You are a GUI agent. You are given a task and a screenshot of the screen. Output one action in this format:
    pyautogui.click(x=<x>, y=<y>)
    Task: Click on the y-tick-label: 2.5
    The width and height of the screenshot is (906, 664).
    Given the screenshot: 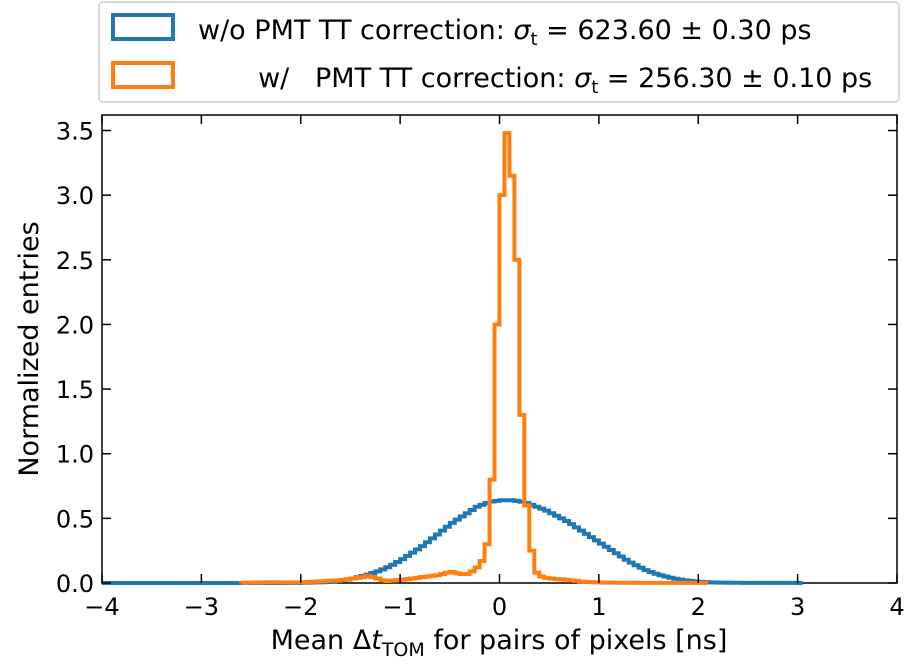 What is the action you would take?
    pyautogui.click(x=75, y=261)
    